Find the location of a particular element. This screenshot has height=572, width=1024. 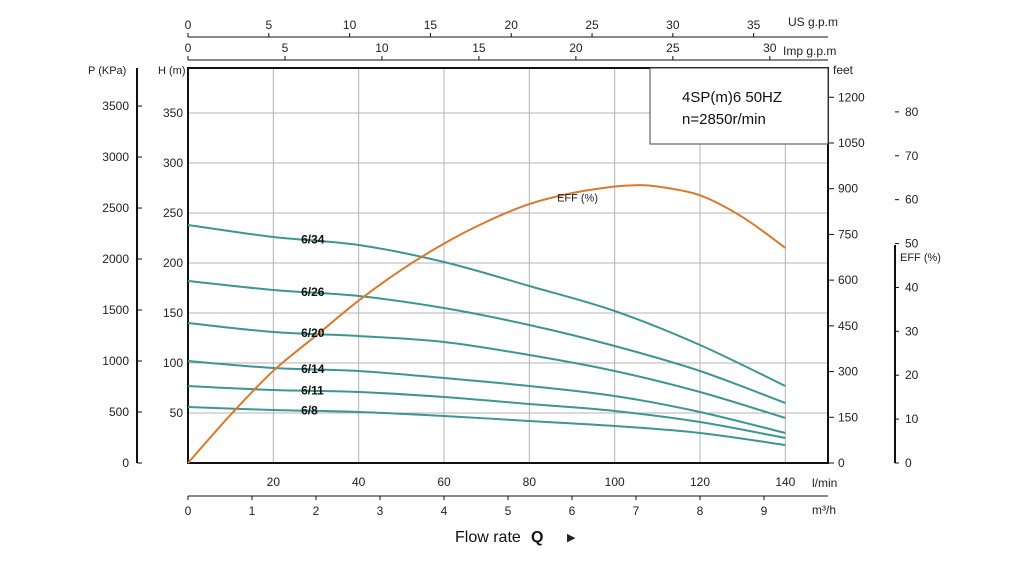

m3h-tick-label: 4 is located at coordinates (444, 511).